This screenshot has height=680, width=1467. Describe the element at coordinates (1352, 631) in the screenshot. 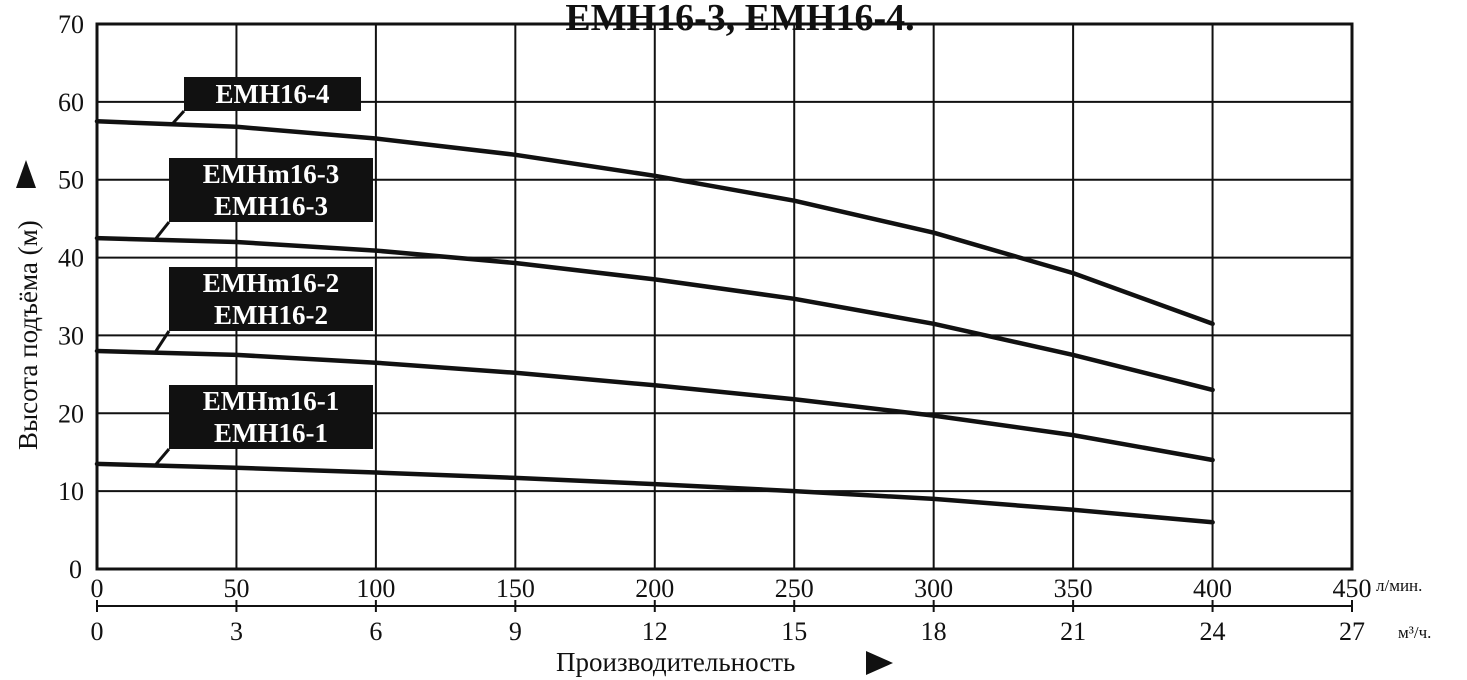

I see `x-tick-label-secondary: 27` at that location.